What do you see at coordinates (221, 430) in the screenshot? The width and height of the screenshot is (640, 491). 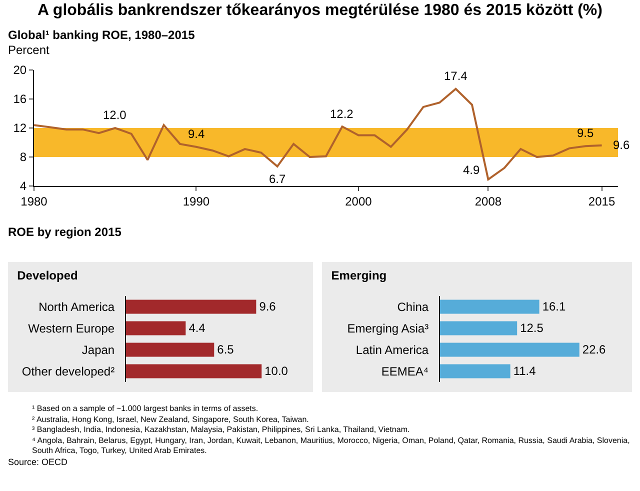 I see `text: ³ Bangladesh, India, Indonesia, Kazakhstan, Malaysia, Pakistan, Philippines, Sri Lanka, Thailand, Vietnam.` at bounding box center [221, 430].